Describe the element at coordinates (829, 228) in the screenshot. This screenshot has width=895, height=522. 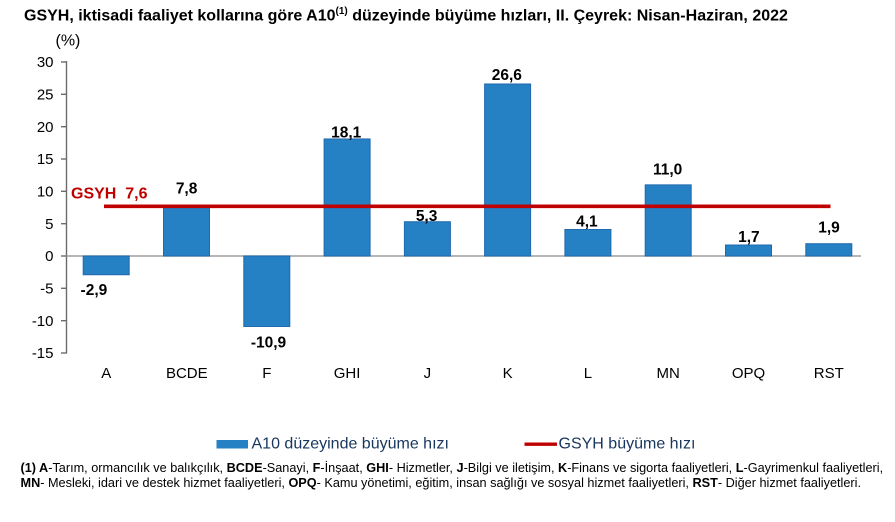
I see `svg-text: 1,9` at that location.